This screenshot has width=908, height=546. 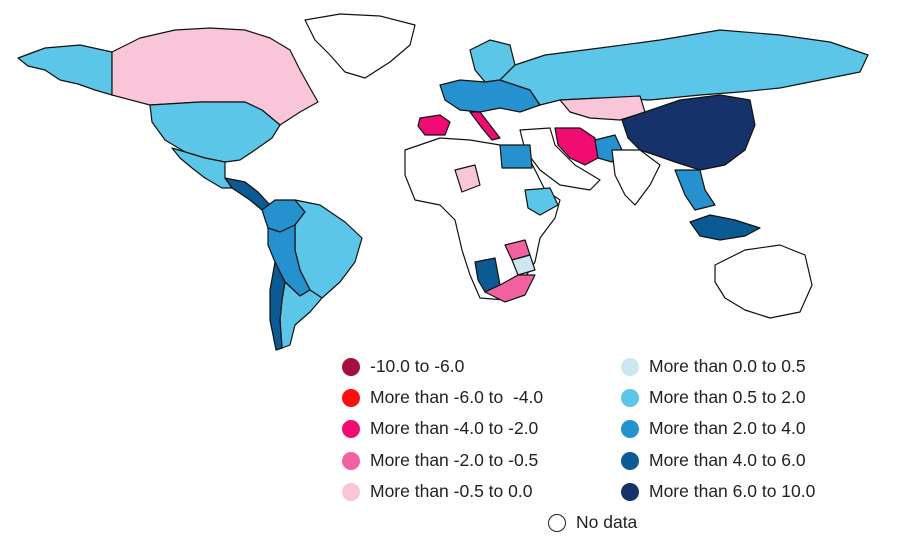 I want to click on legend-label: More than 4.0 to 6.0, so click(x=727, y=460).